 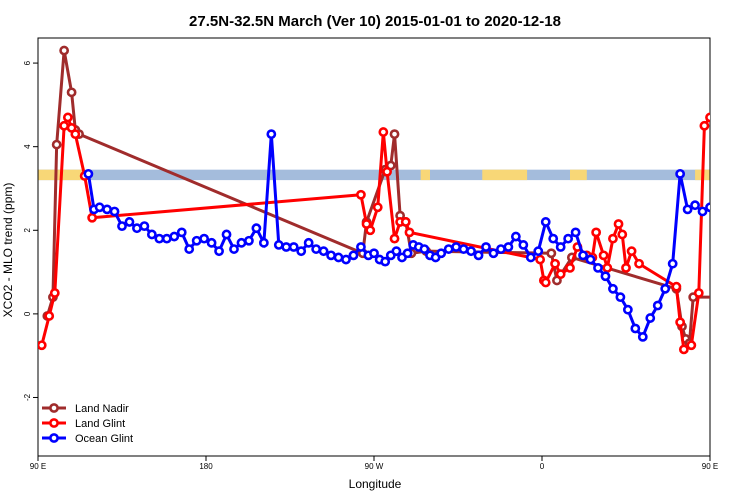 I want to click on y-tick-label: 2, so click(x=27, y=230).